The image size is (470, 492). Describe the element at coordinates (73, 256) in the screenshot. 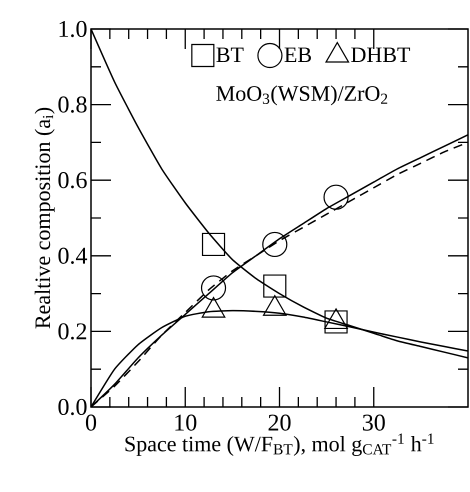

I see `y-tick-label: 0.4` at that location.